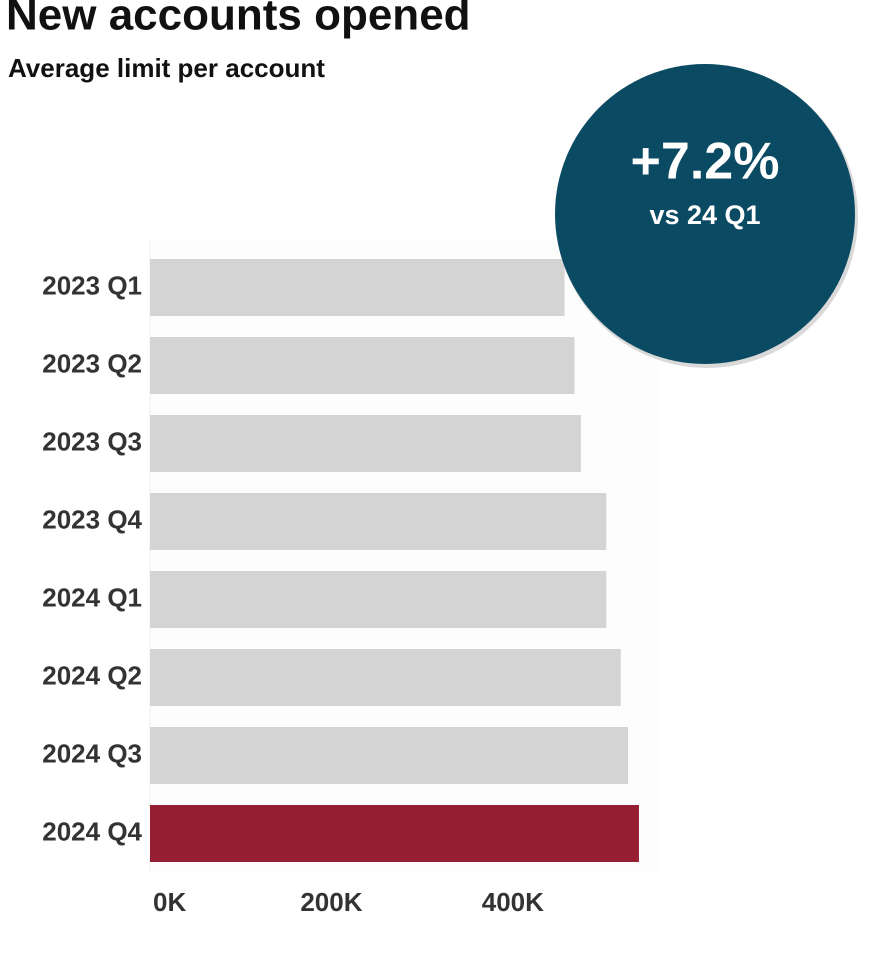  What do you see at coordinates (92, 519) in the screenshot?
I see `y-tick-label: 2023 Q4` at bounding box center [92, 519].